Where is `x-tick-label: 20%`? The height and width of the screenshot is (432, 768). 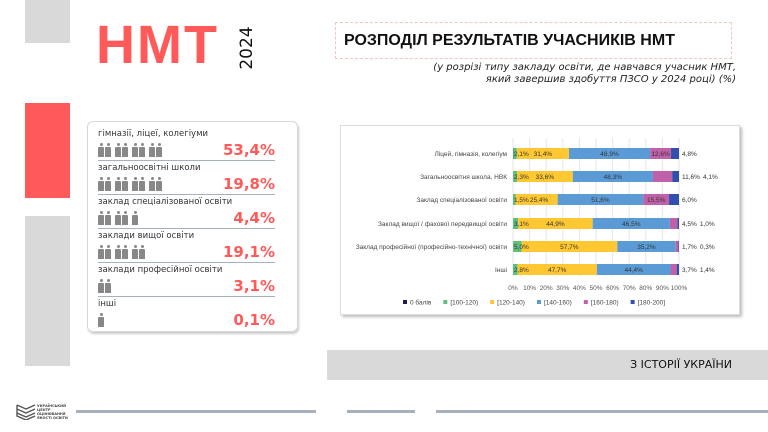
x-tick-label: 20% is located at coordinates (546, 288).